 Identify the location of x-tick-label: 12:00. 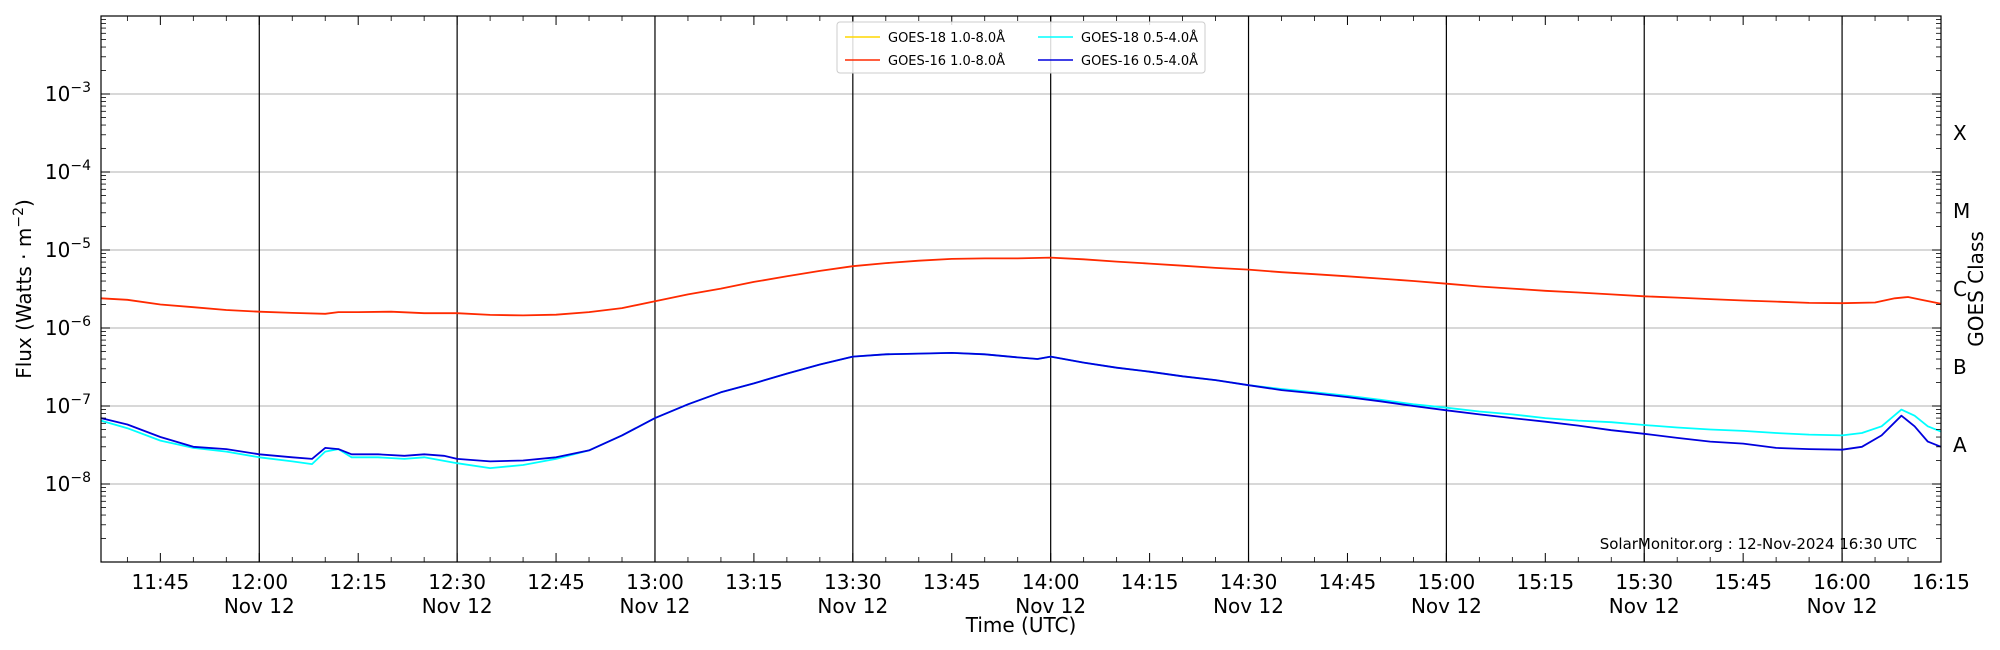
(259, 582).